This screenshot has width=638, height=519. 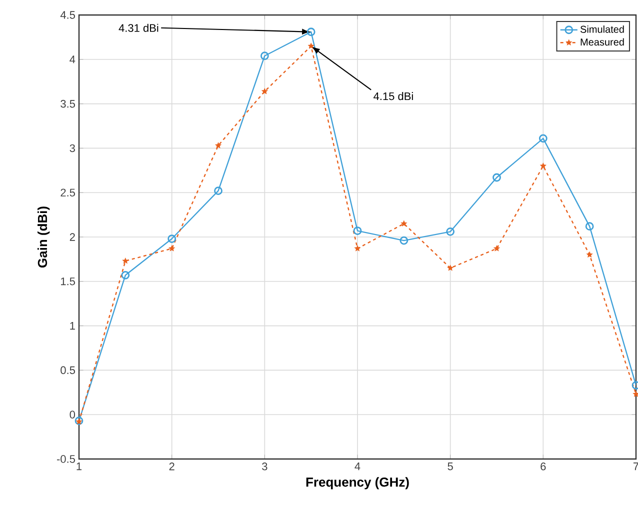 I want to click on y-tick-label: 1.5, so click(x=68, y=282).